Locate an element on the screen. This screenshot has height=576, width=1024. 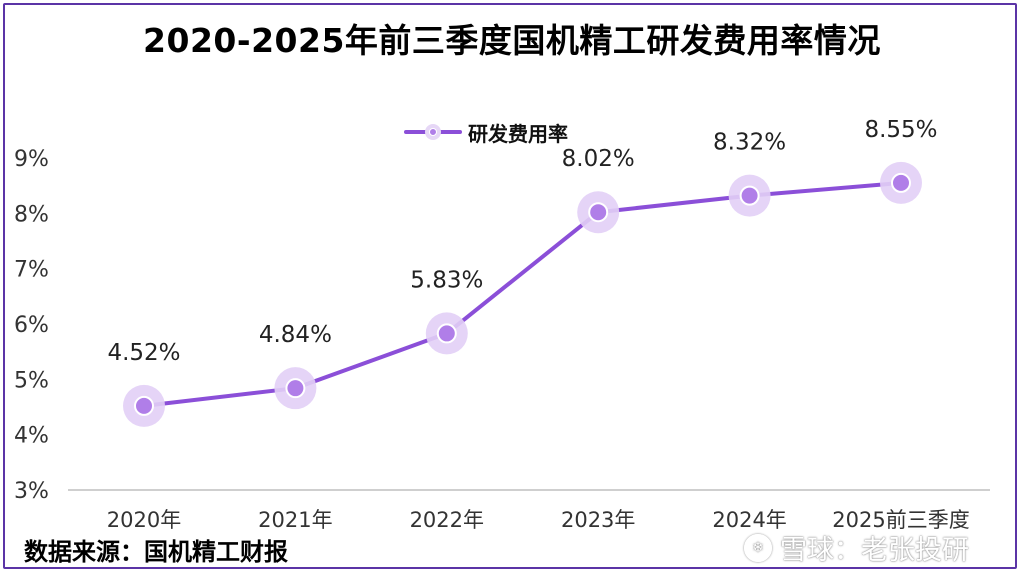
legend-label: 研发费用率 is located at coordinates (518, 133).